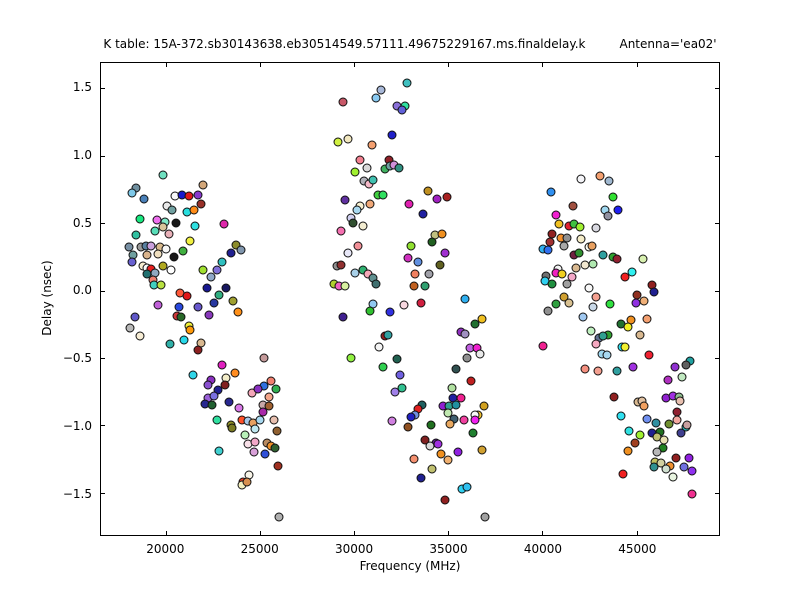  I want to click on x-tick-label: 45000, so click(637, 549).